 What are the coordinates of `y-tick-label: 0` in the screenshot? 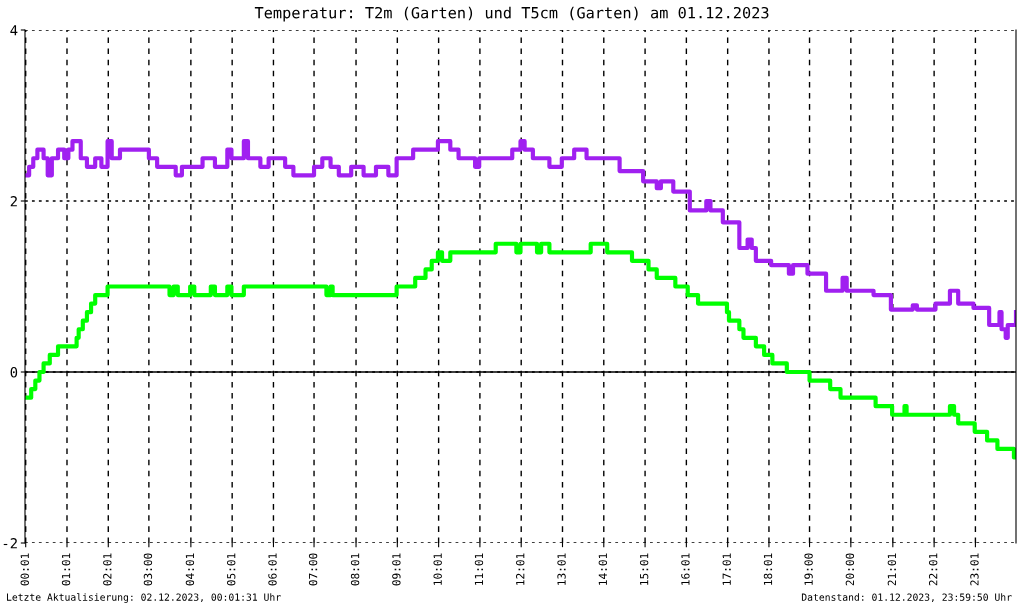 It's located at (14, 372).